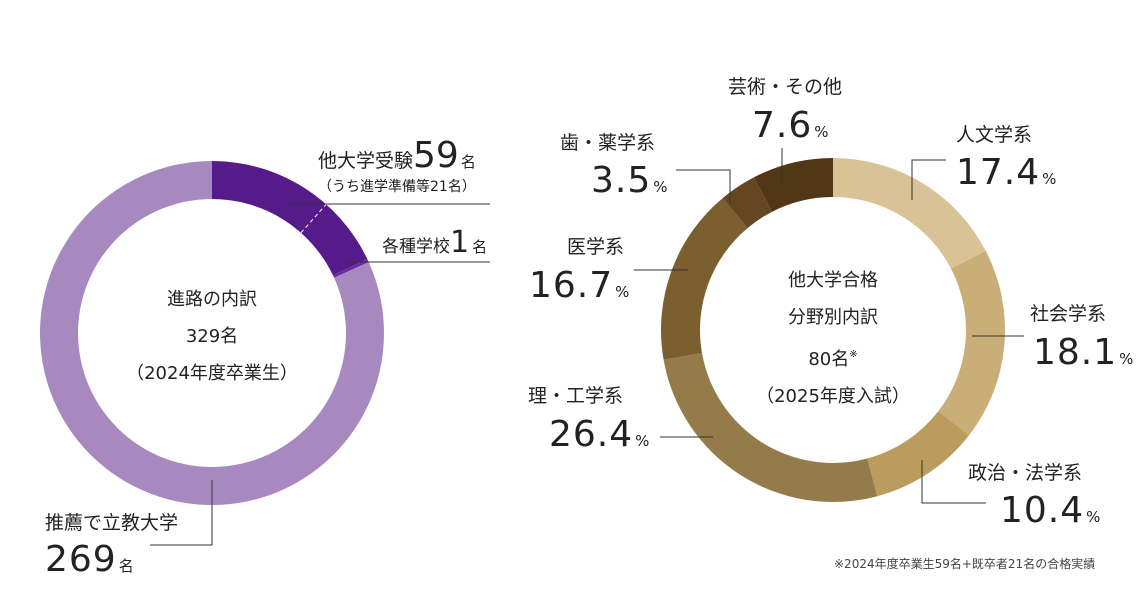  What do you see at coordinates (833, 280) in the screenshot?
I see `field-title: 他大学合格` at bounding box center [833, 280].